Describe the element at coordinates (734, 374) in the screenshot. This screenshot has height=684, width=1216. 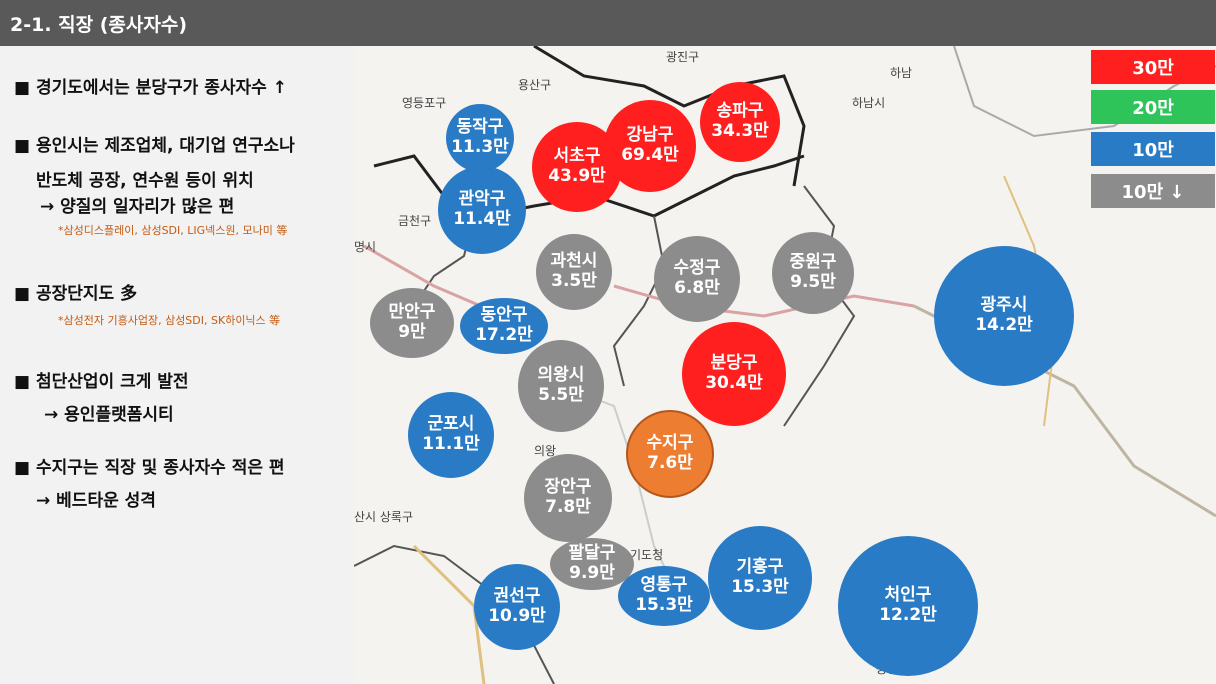
I see `bubble-bundang: 분당구 30.4만` at that location.